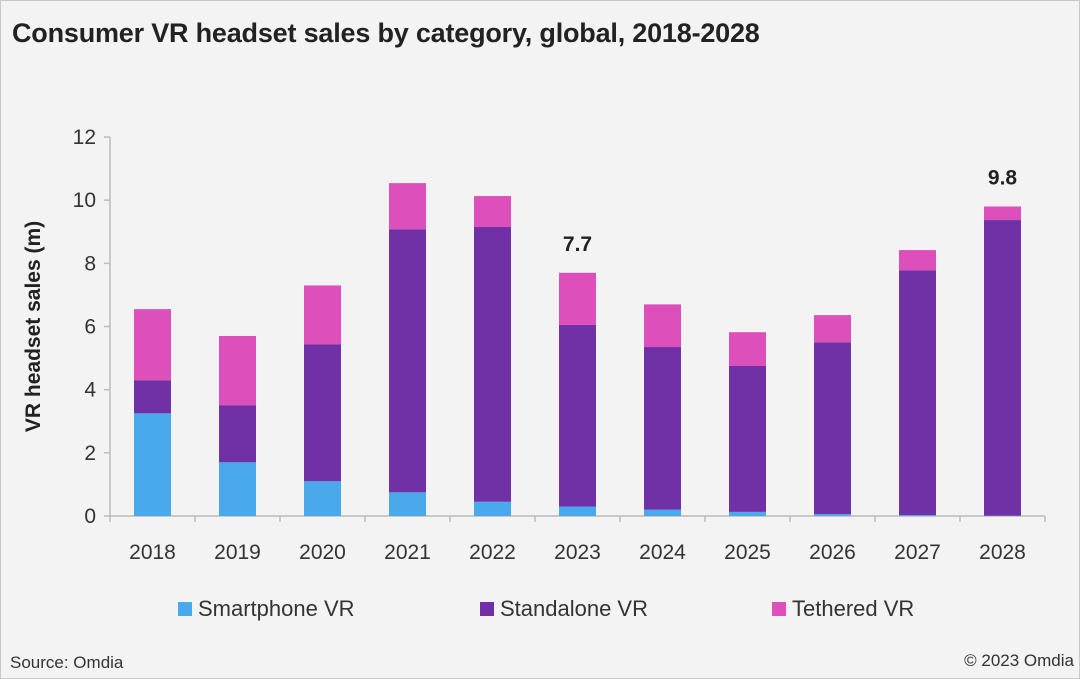 The height and width of the screenshot is (679, 1080). I want to click on x-tick-label: 2020, so click(322, 552).